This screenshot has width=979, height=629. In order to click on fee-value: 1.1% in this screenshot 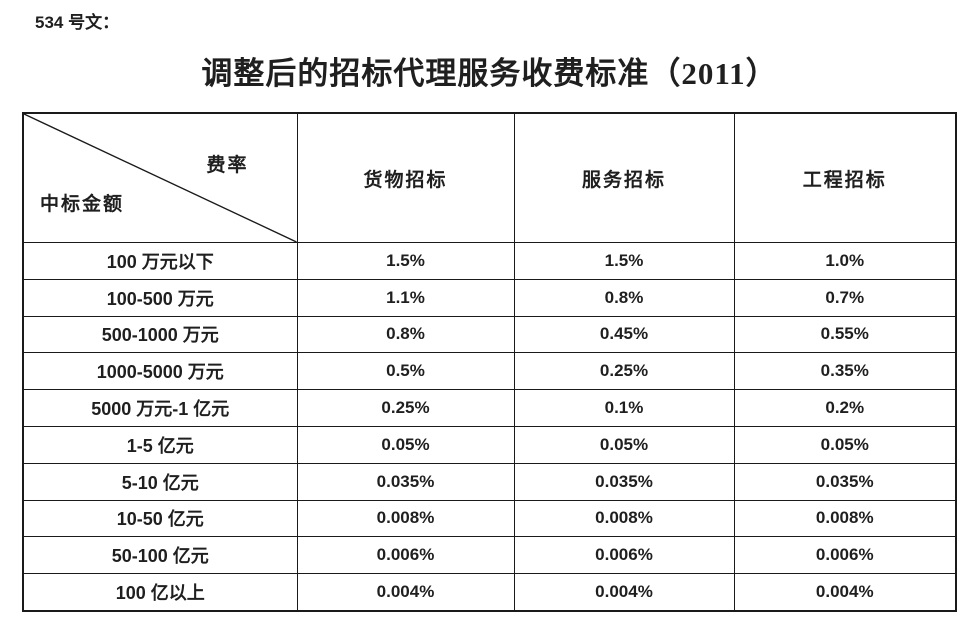, I will do `click(405, 297)`.